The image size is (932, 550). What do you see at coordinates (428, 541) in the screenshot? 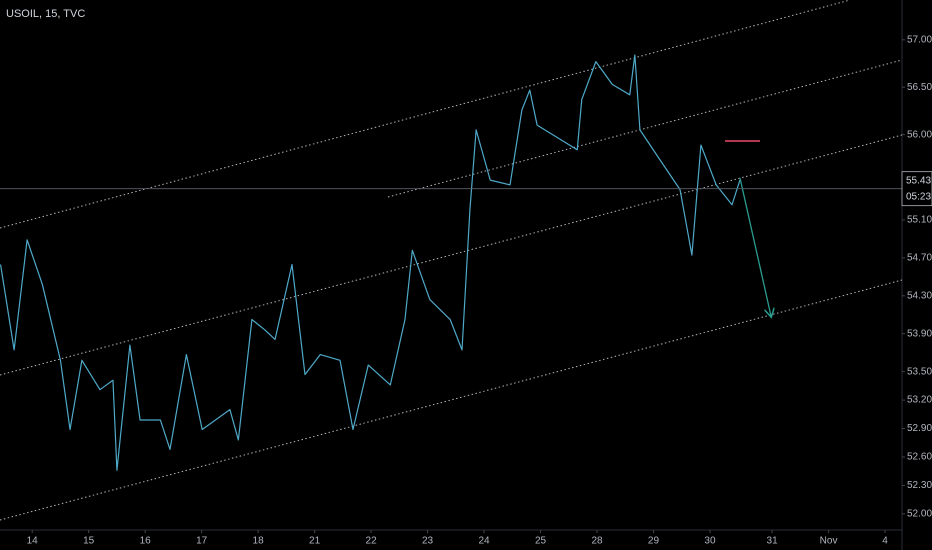
I see `x-tick-label: 23` at bounding box center [428, 541].